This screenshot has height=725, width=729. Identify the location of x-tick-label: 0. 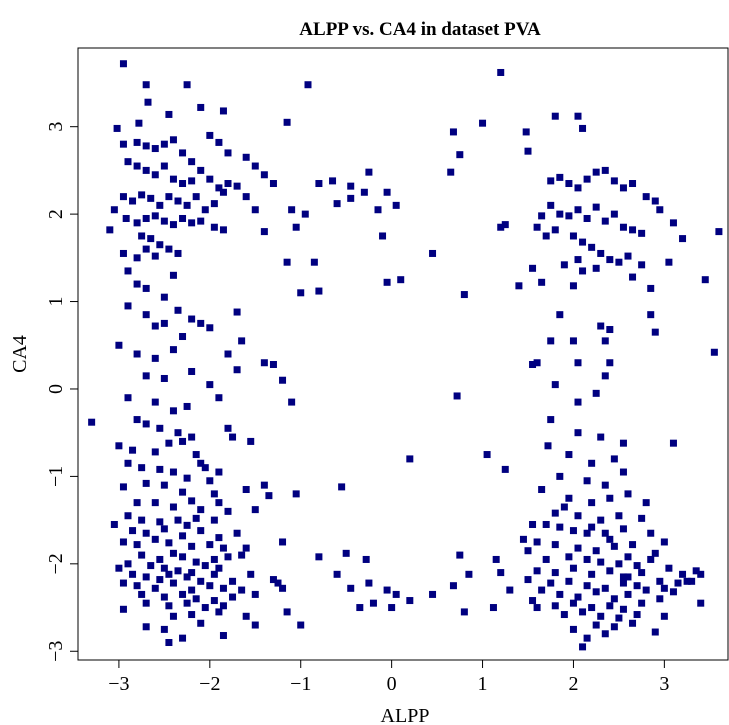
(392, 684).